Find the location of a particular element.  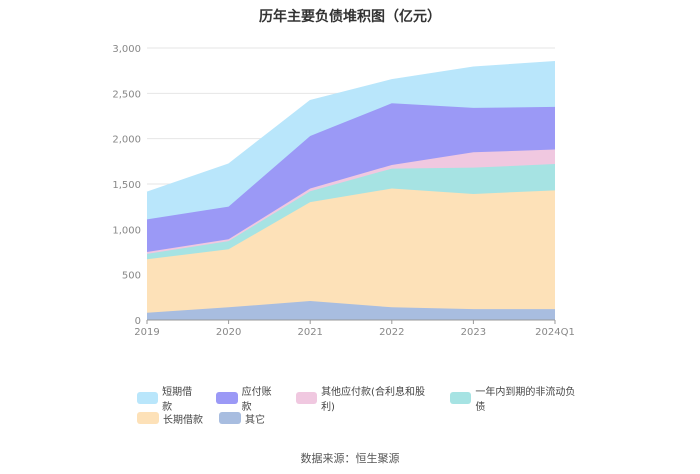

legend-item-long-borrowing: 长期借款 is located at coordinates (170, 418).